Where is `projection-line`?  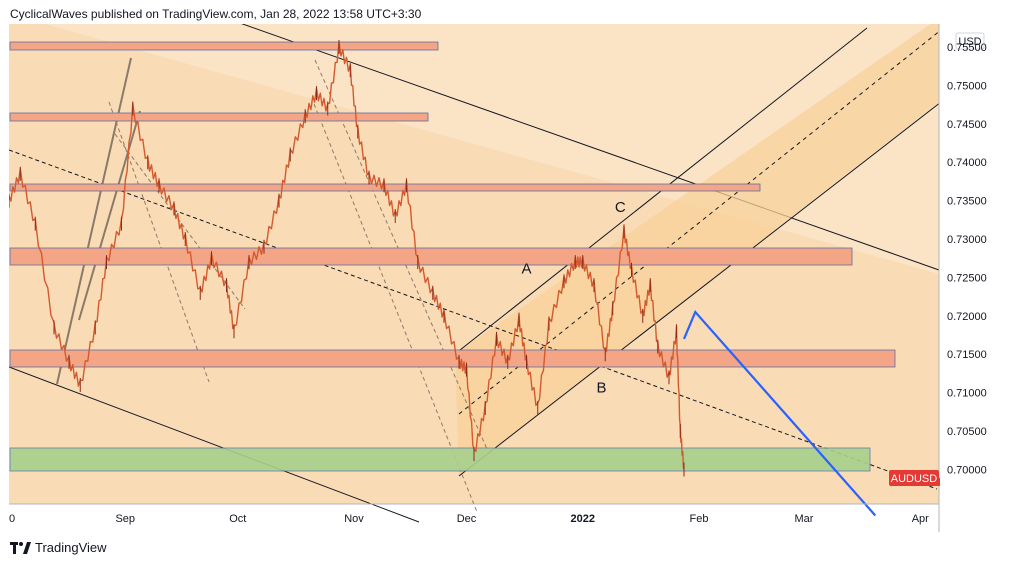 projection-line is located at coordinates (779, 413).